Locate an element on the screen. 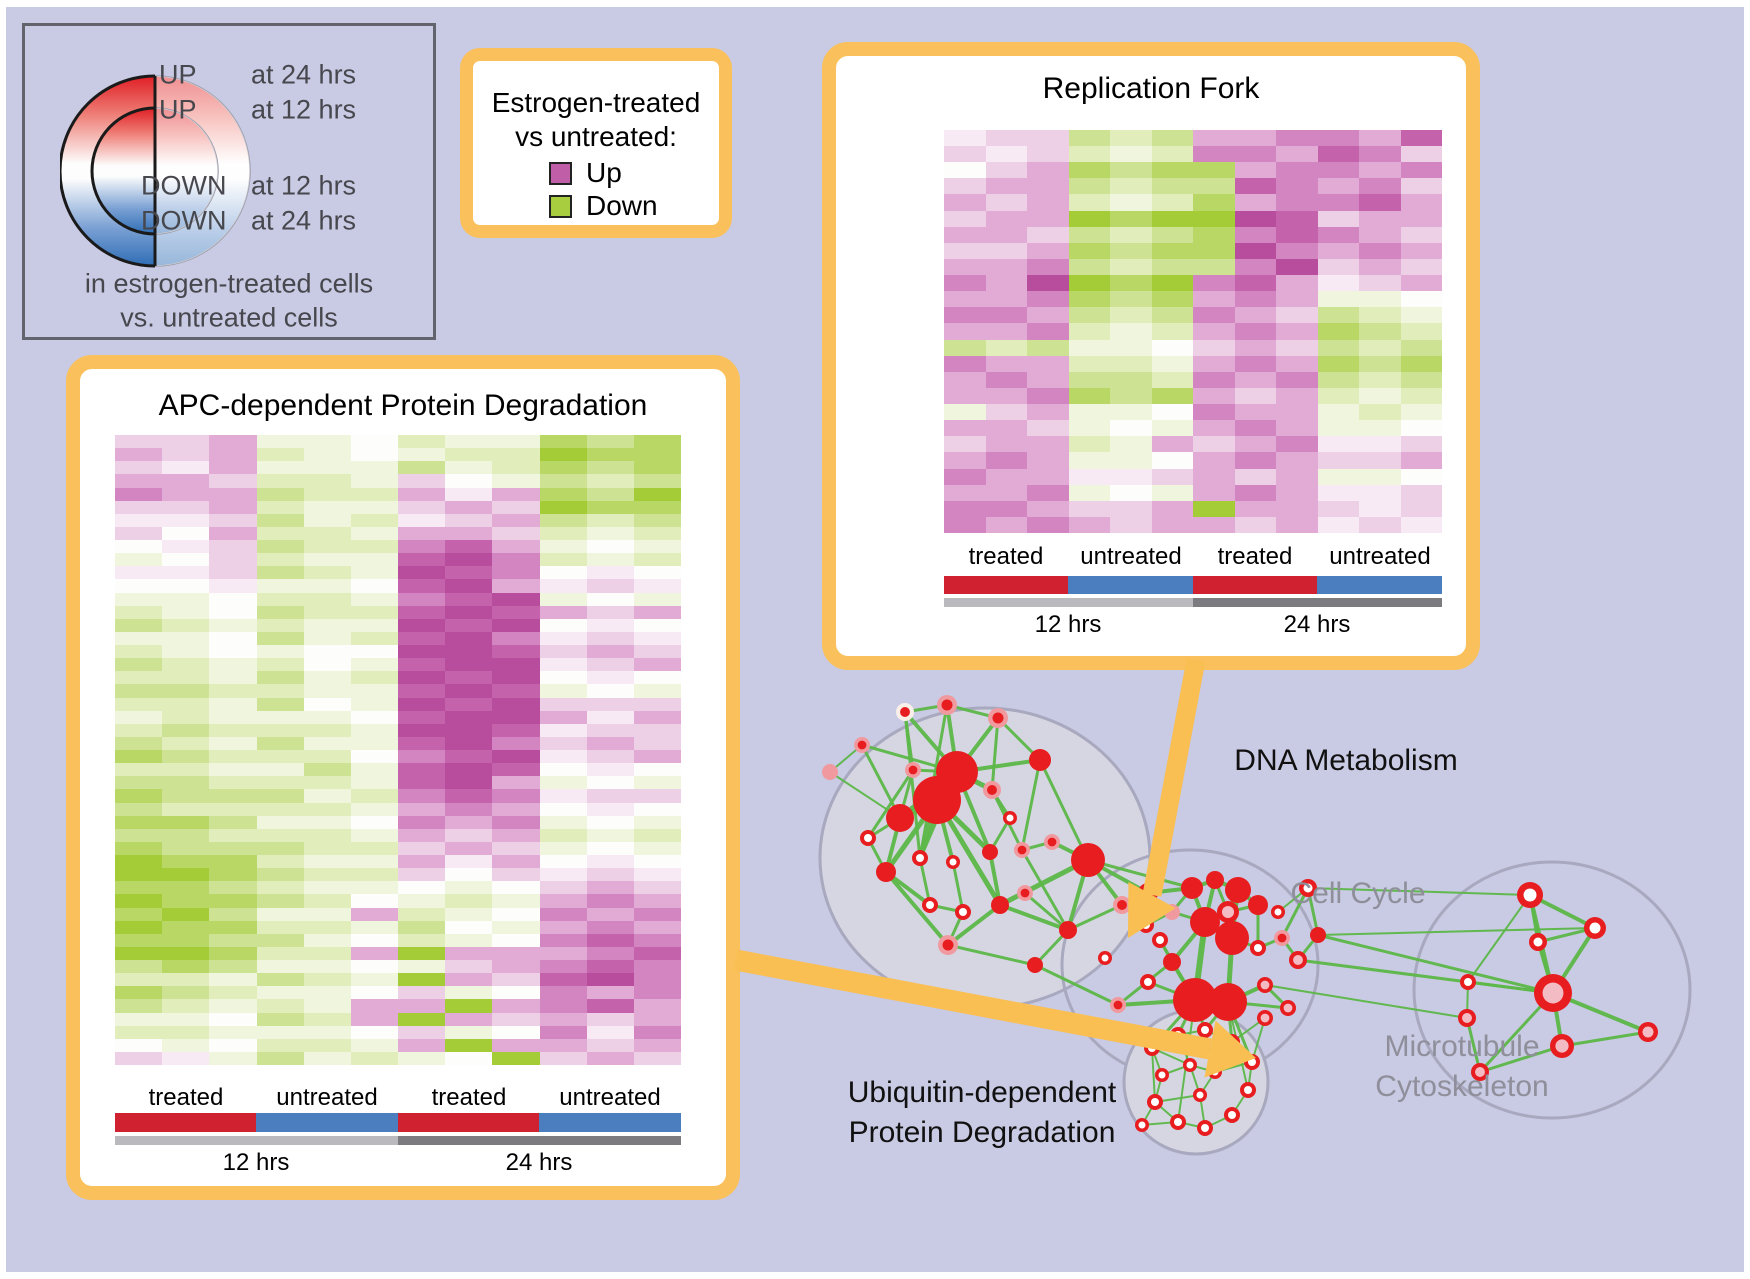 Image resolution: width=1750 pixels, height=1279 pixels. replication-heatmap is located at coordinates (1193, 331).